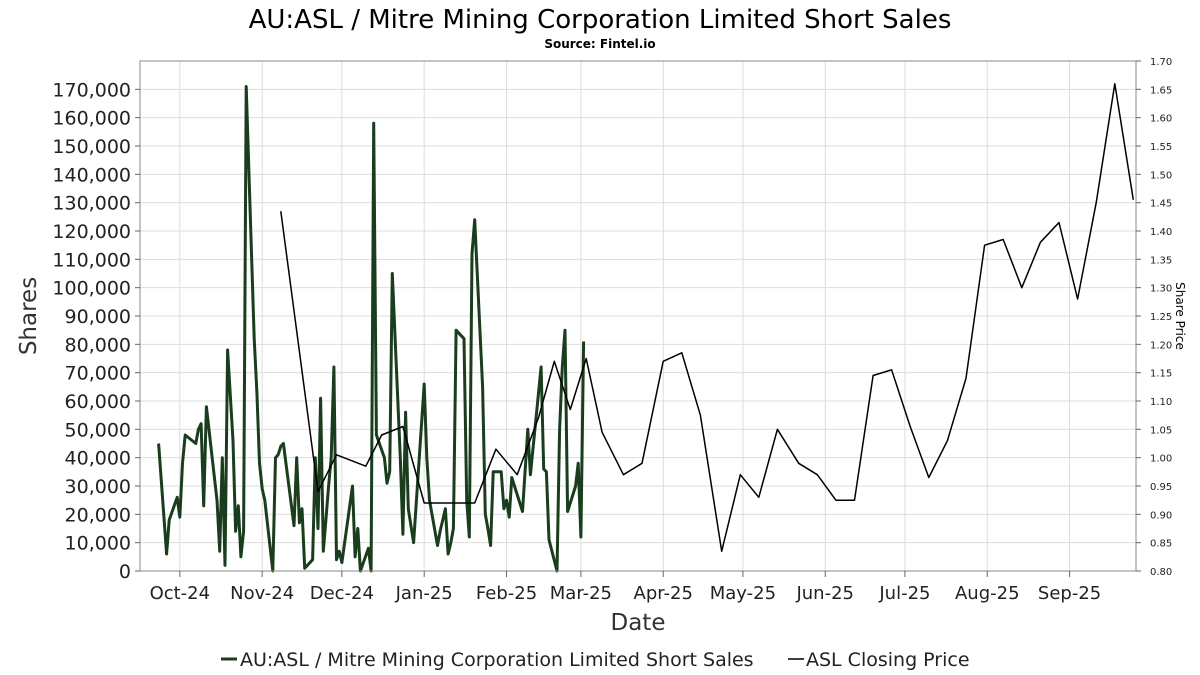 This screenshot has height=675, width=1200. I want to click on x-tick-label: Oct-24, so click(180, 593).